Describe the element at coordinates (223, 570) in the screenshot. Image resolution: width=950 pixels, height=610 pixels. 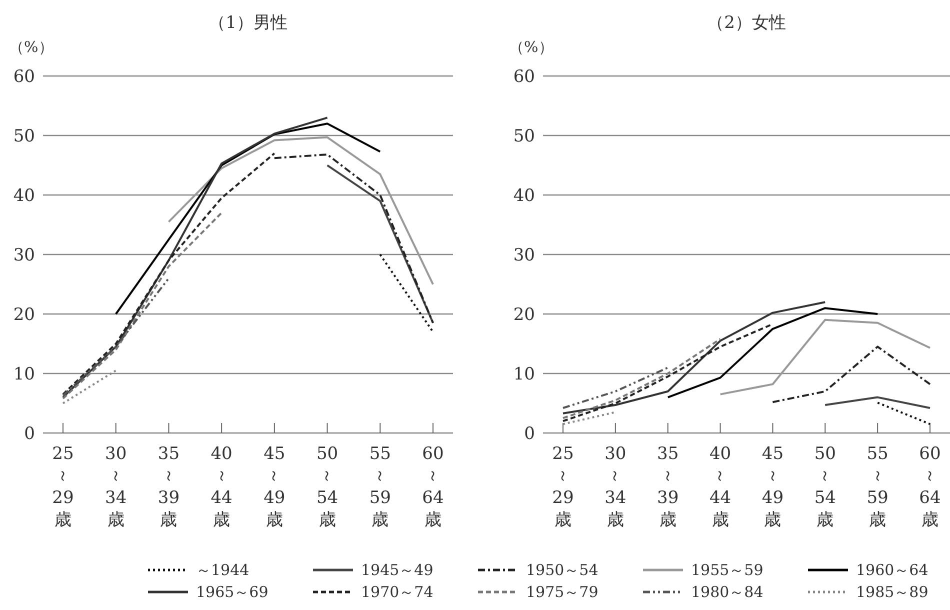
I see `legend-label: ～1944` at that location.